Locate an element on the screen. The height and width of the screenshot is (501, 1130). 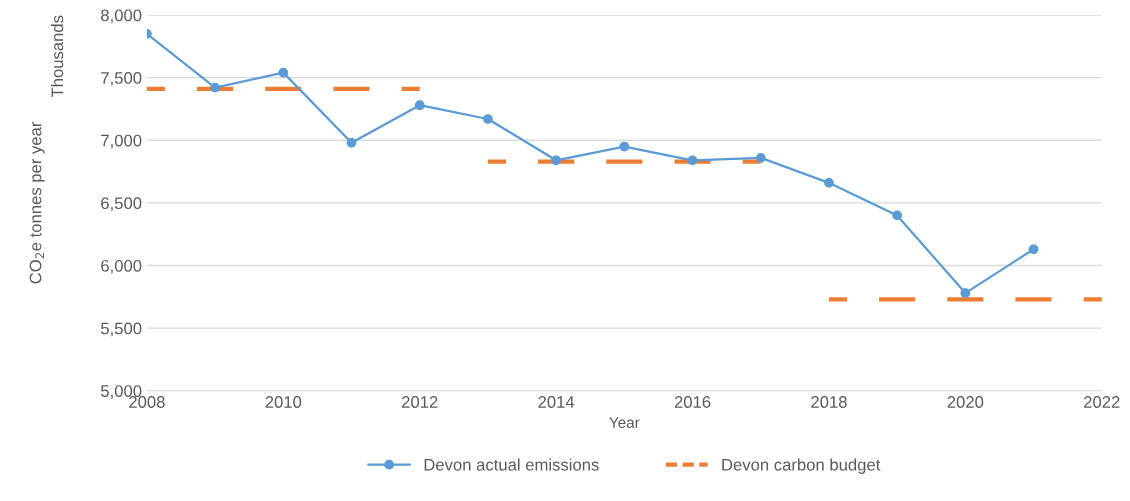
x-tick-label: 2016 is located at coordinates (692, 402).